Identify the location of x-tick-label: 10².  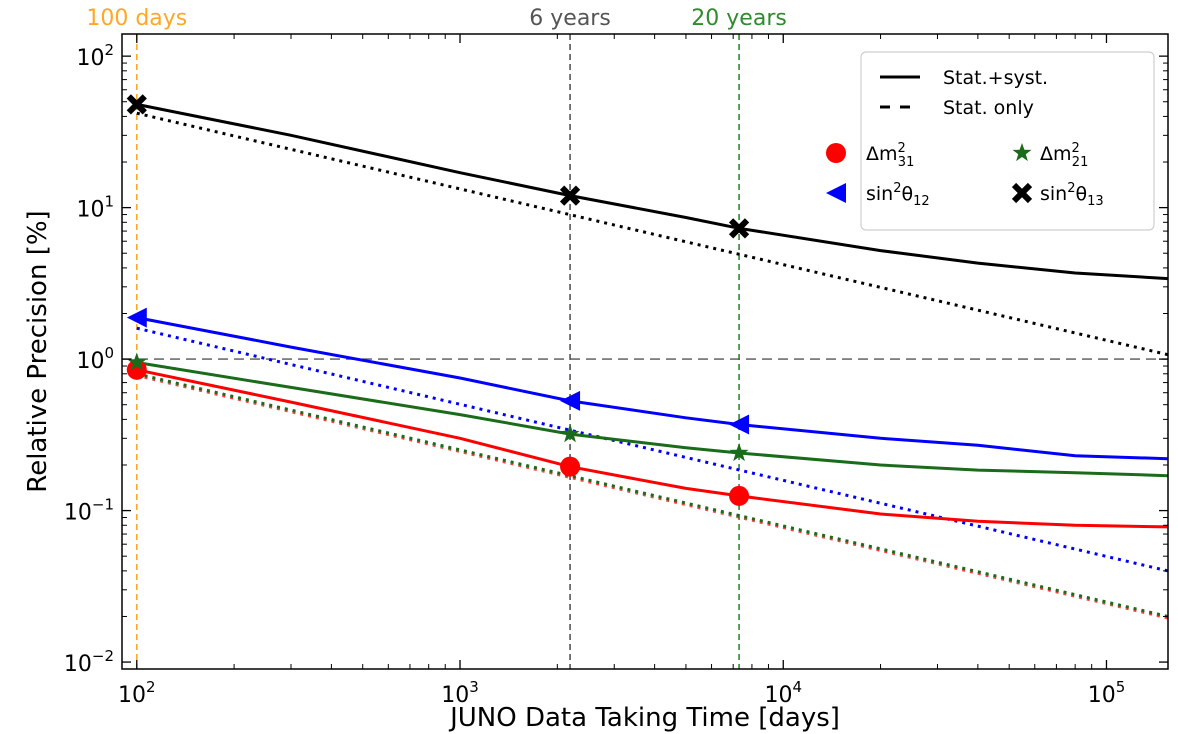
(137, 693).